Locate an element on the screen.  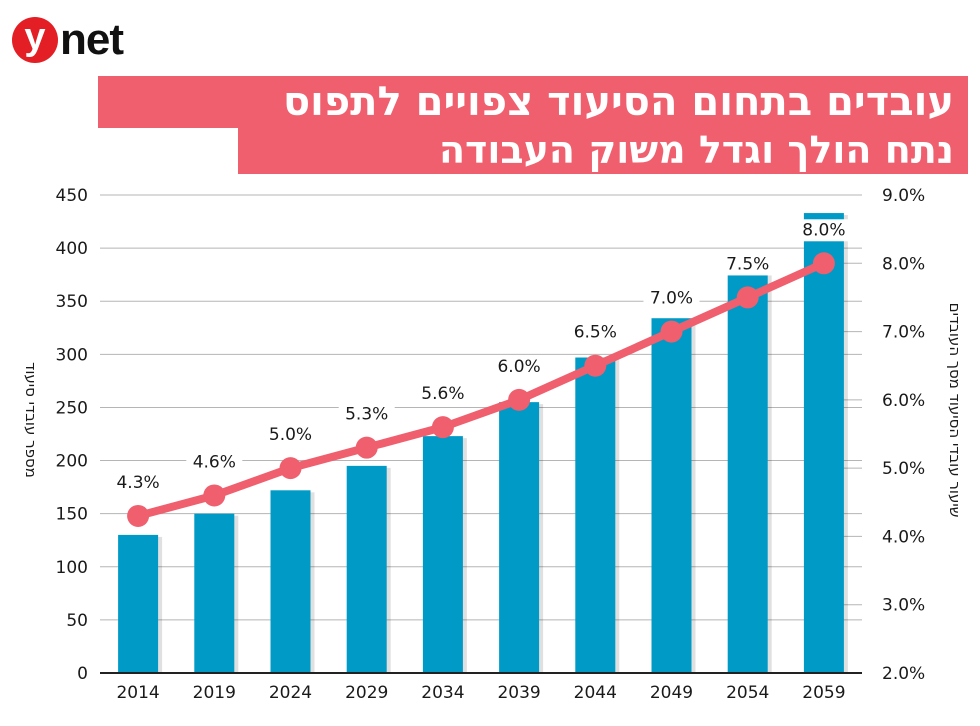
data-label: 4.3% is located at coordinates (137, 483).